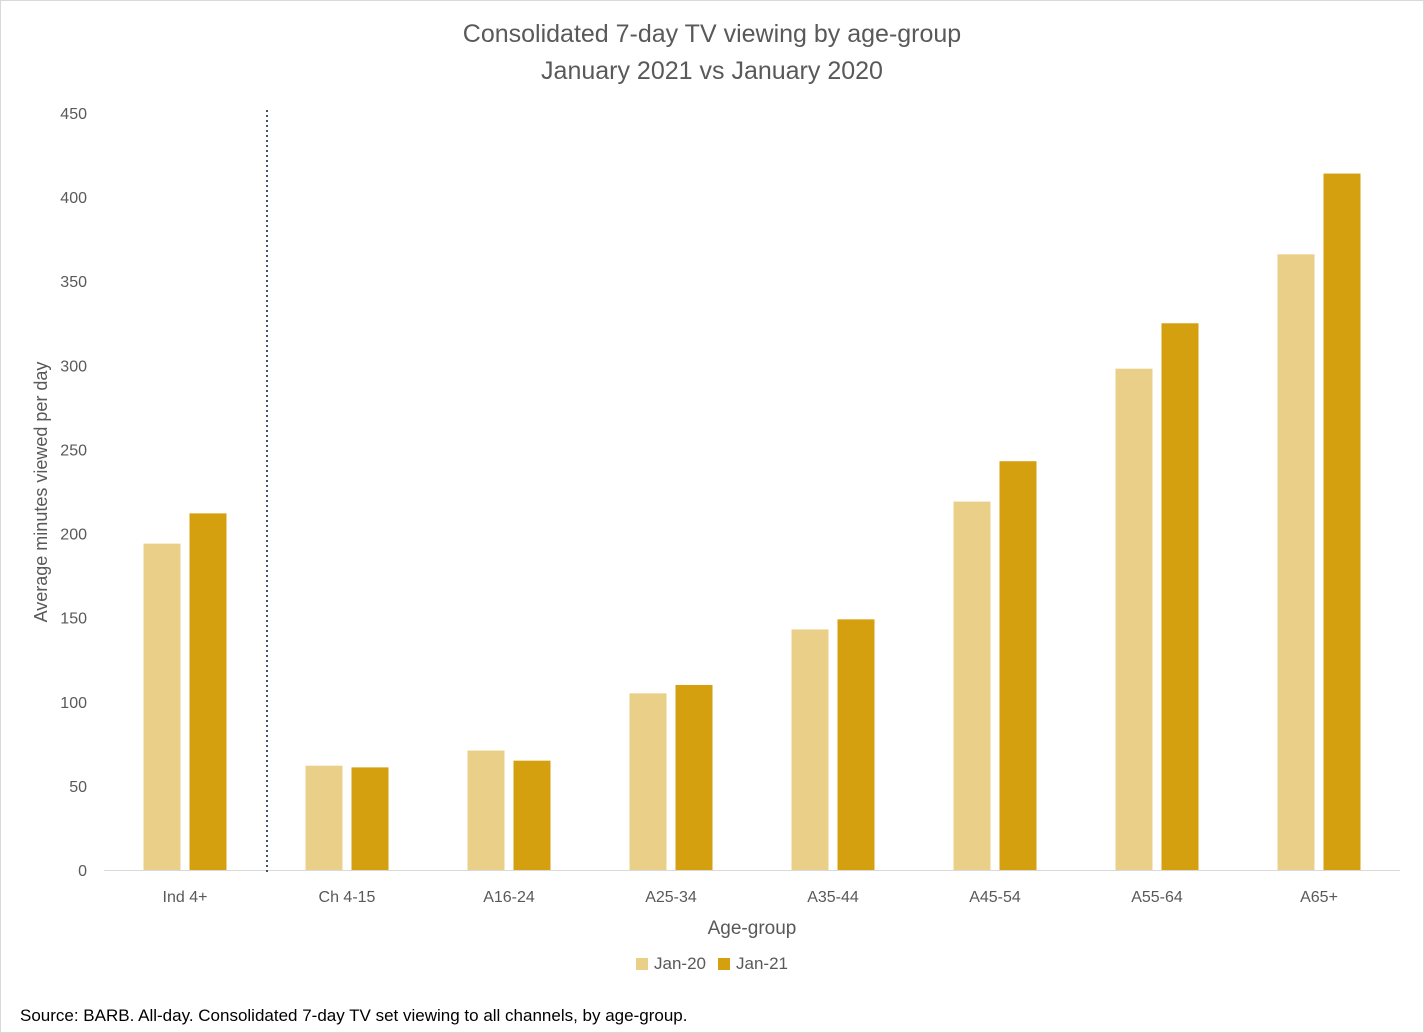 The image size is (1424, 1033). What do you see at coordinates (1296, 562) in the screenshot?
I see `bar-jan-20-a65-` at bounding box center [1296, 562].